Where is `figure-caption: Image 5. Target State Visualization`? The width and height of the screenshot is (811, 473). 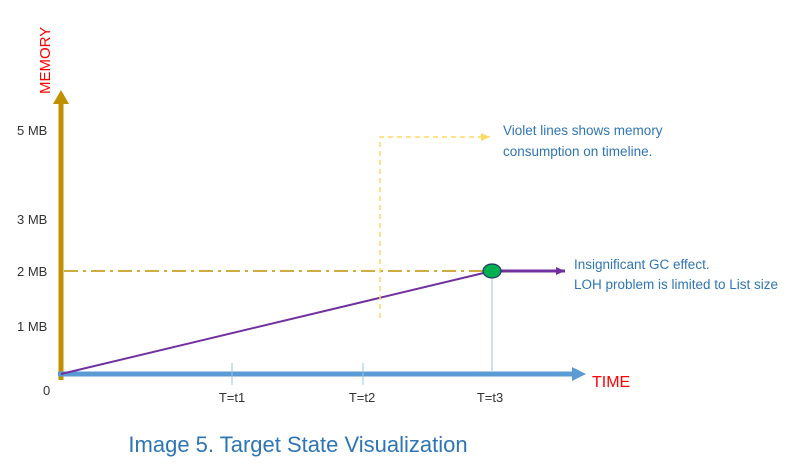 figure-caption: Image 5. Target State Visualization is located at coordinates (297, 444).